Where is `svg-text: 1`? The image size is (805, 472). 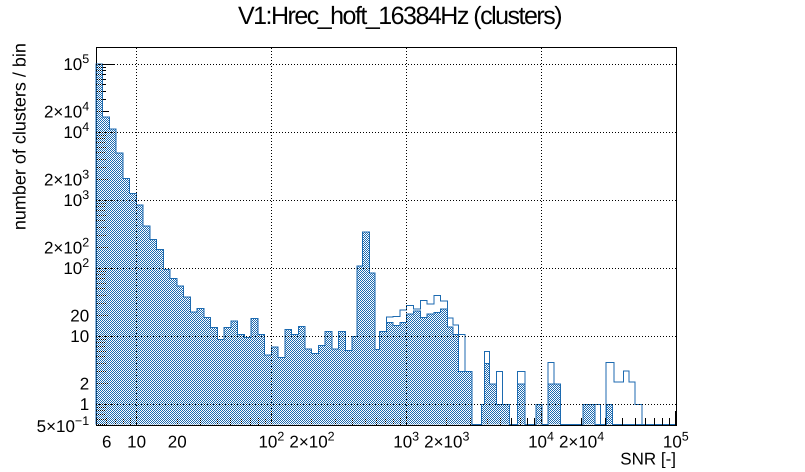 svg-text: 1 is located at coordinates (84, 404).